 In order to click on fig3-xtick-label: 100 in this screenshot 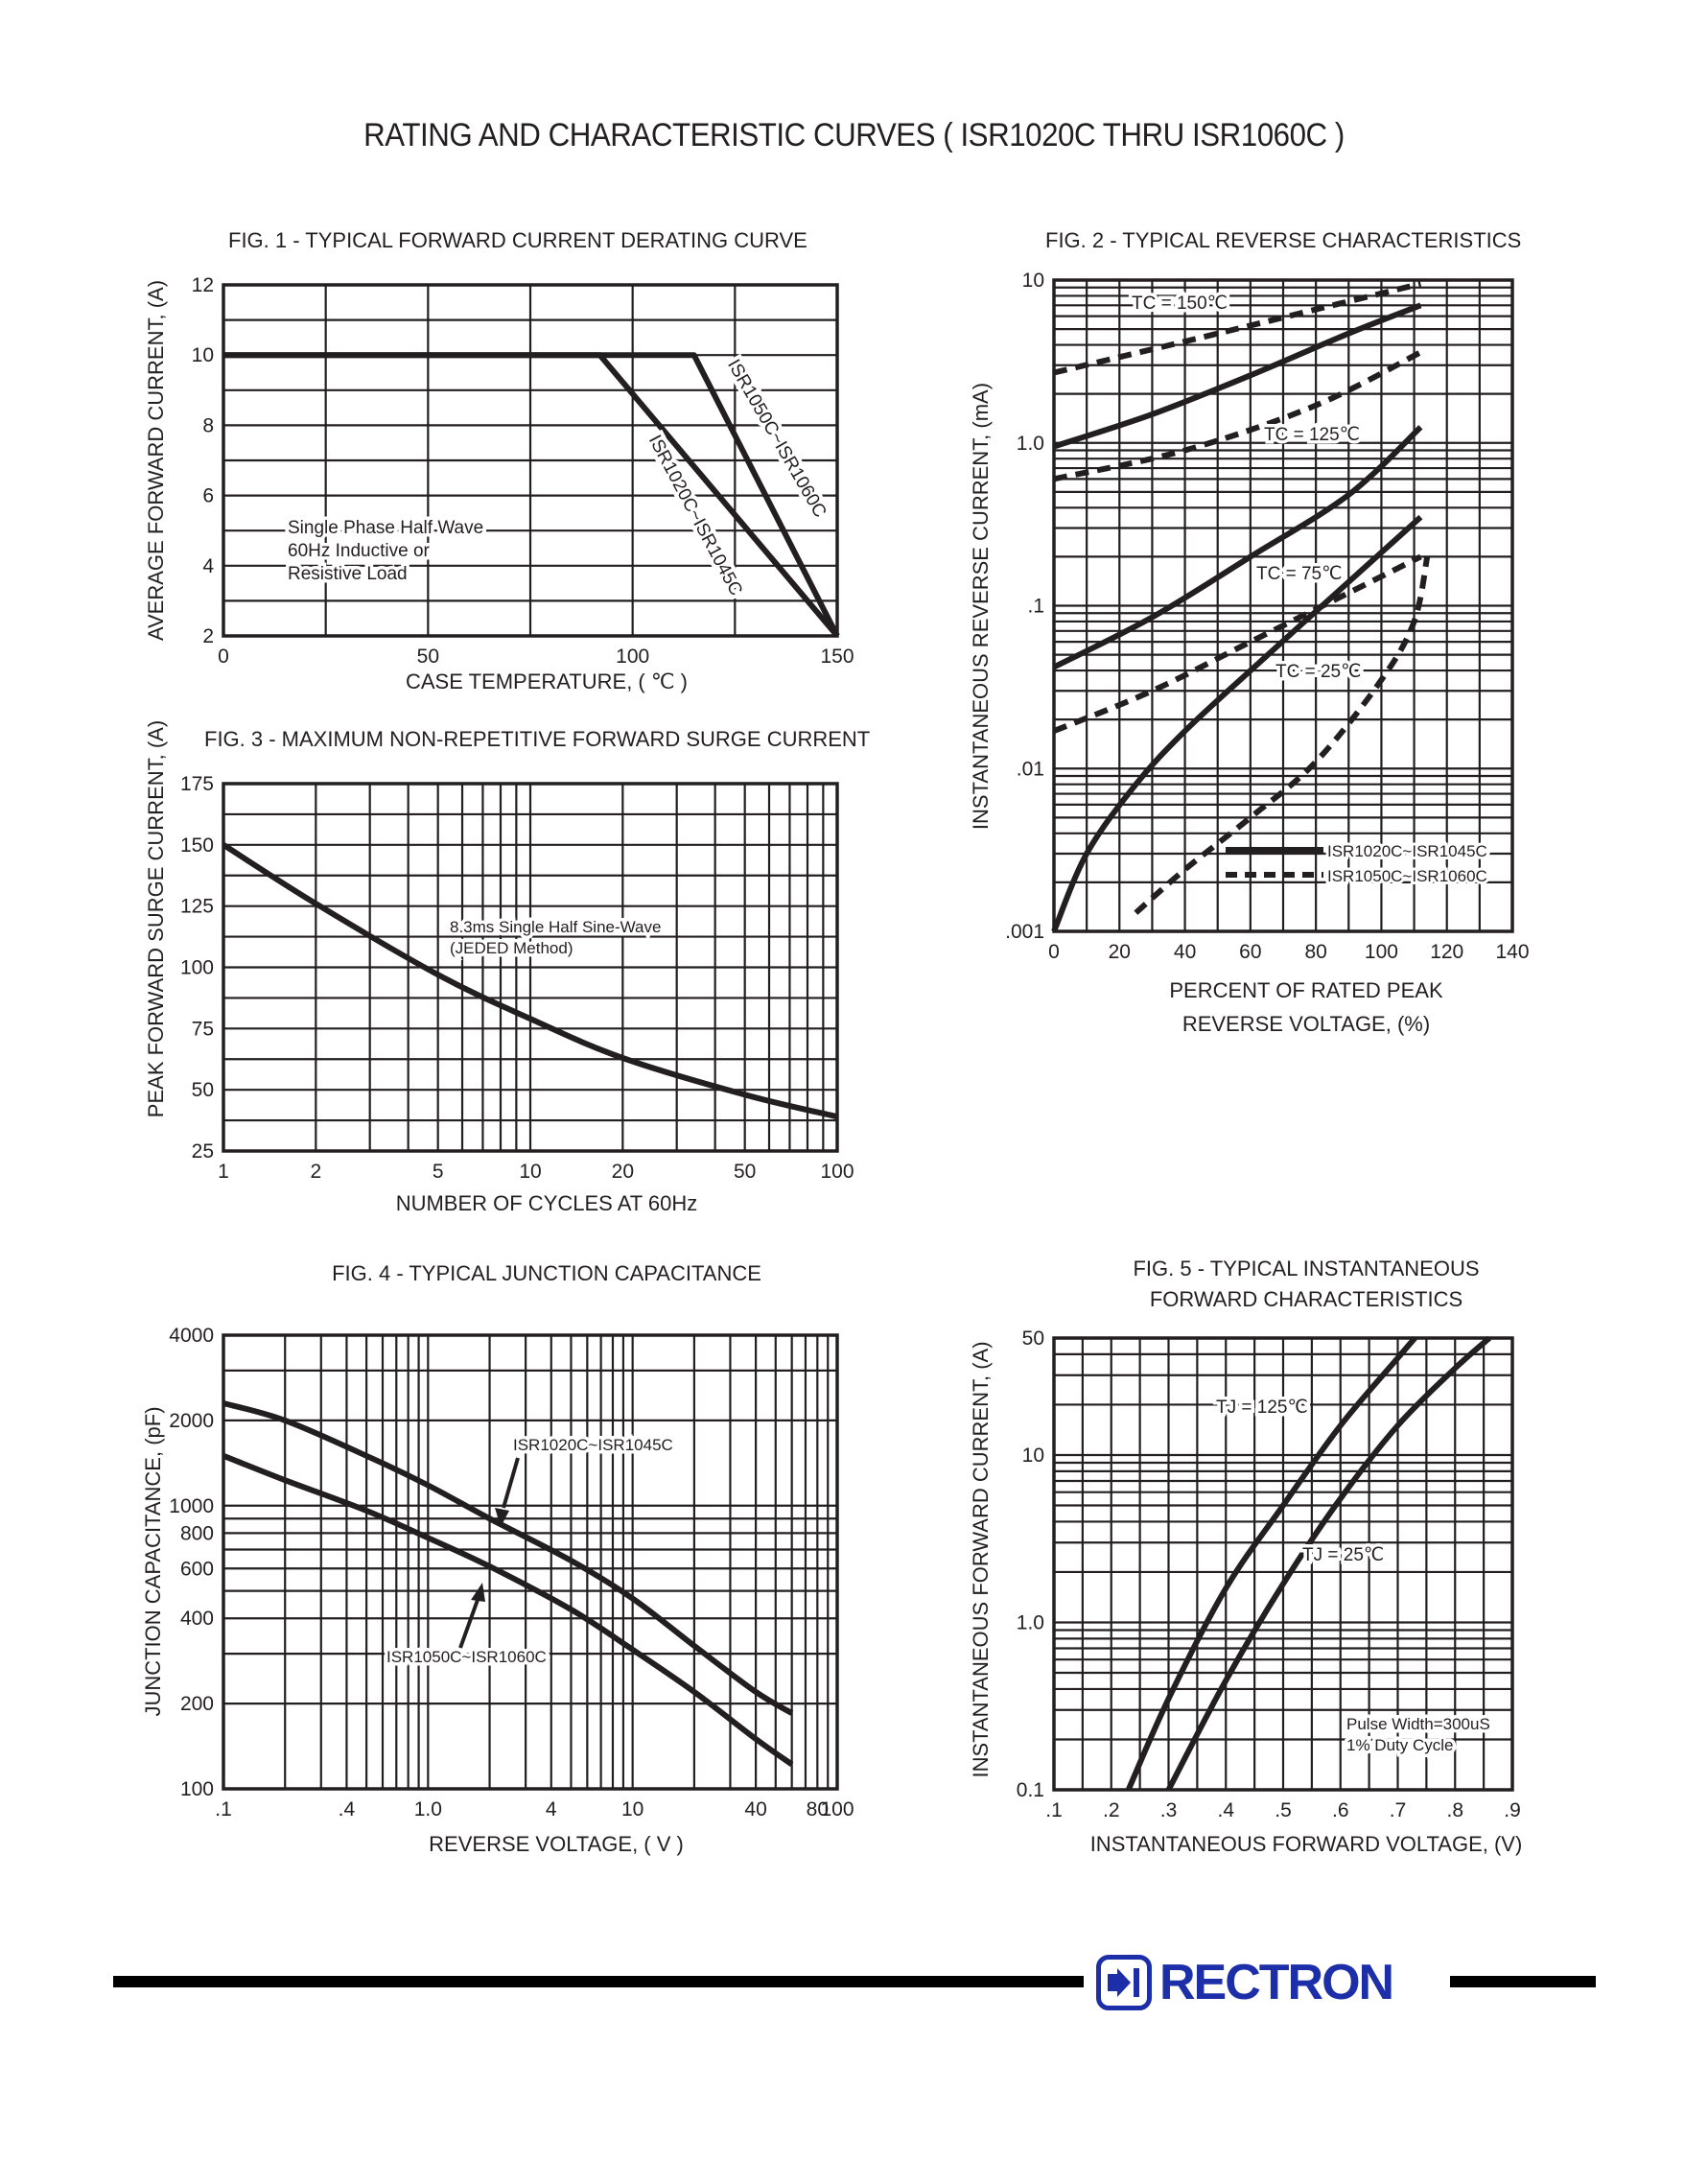, I will do `click(837, 1172)`.